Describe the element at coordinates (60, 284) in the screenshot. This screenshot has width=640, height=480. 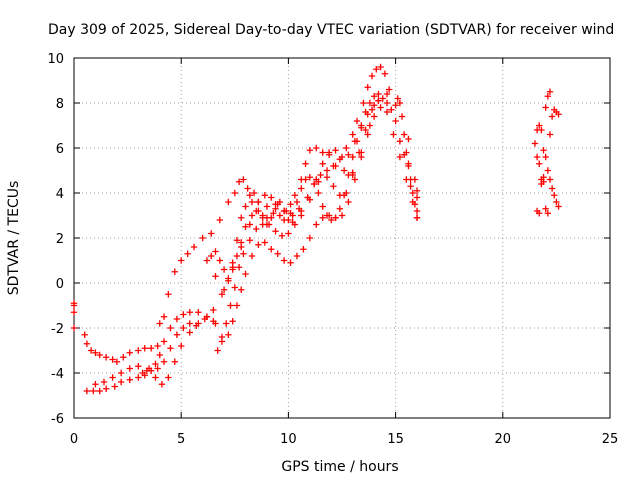
I see `y-tick-label: 0` at that location.